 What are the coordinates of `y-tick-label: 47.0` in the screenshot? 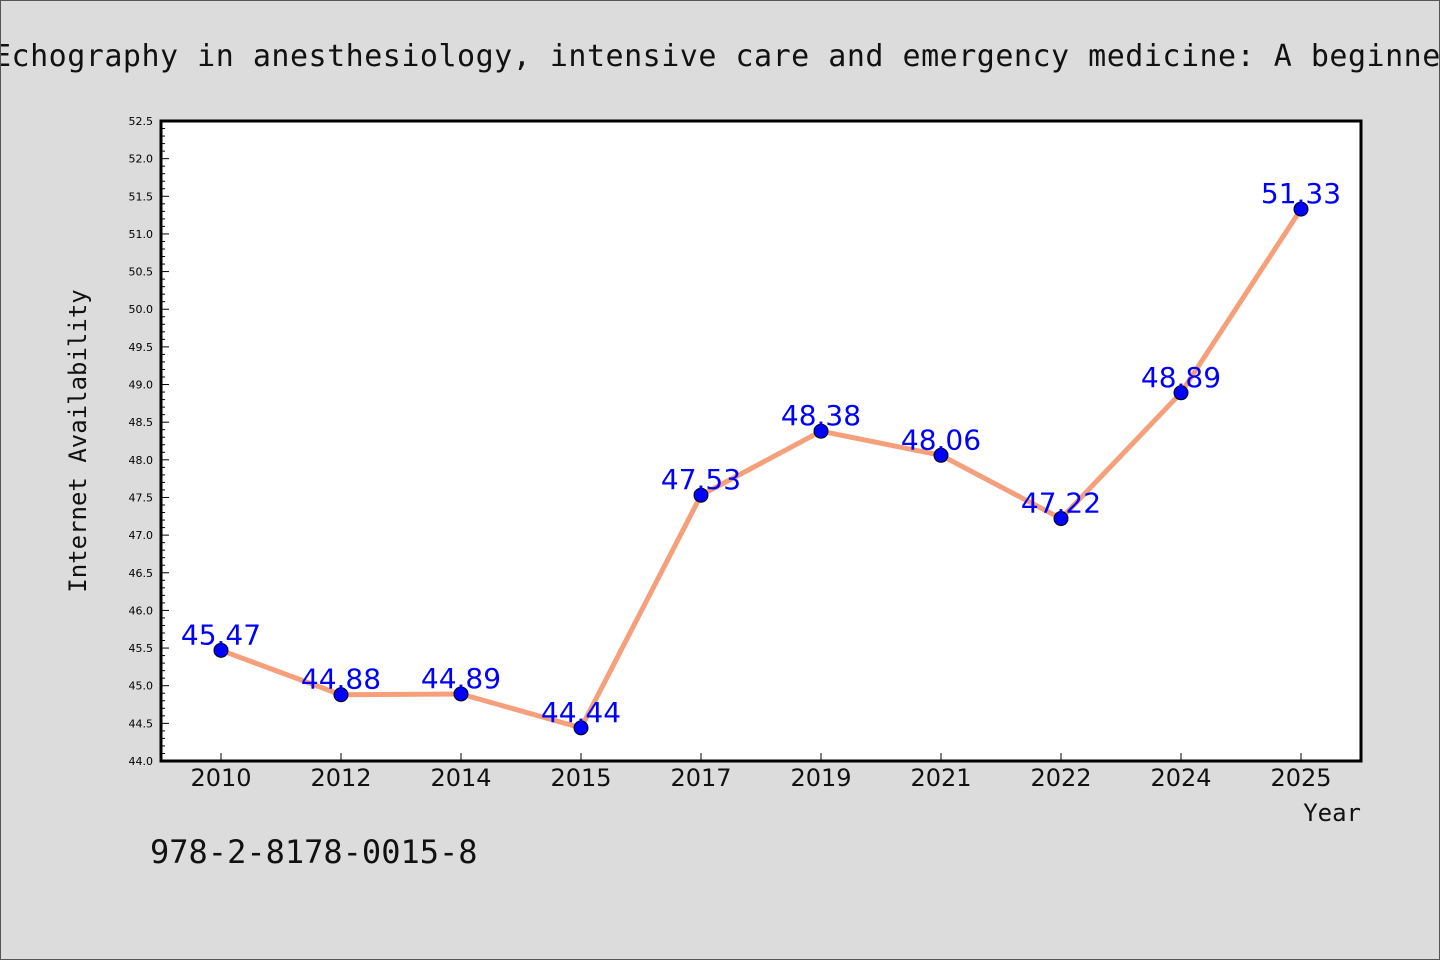 It's located at (141, 535).